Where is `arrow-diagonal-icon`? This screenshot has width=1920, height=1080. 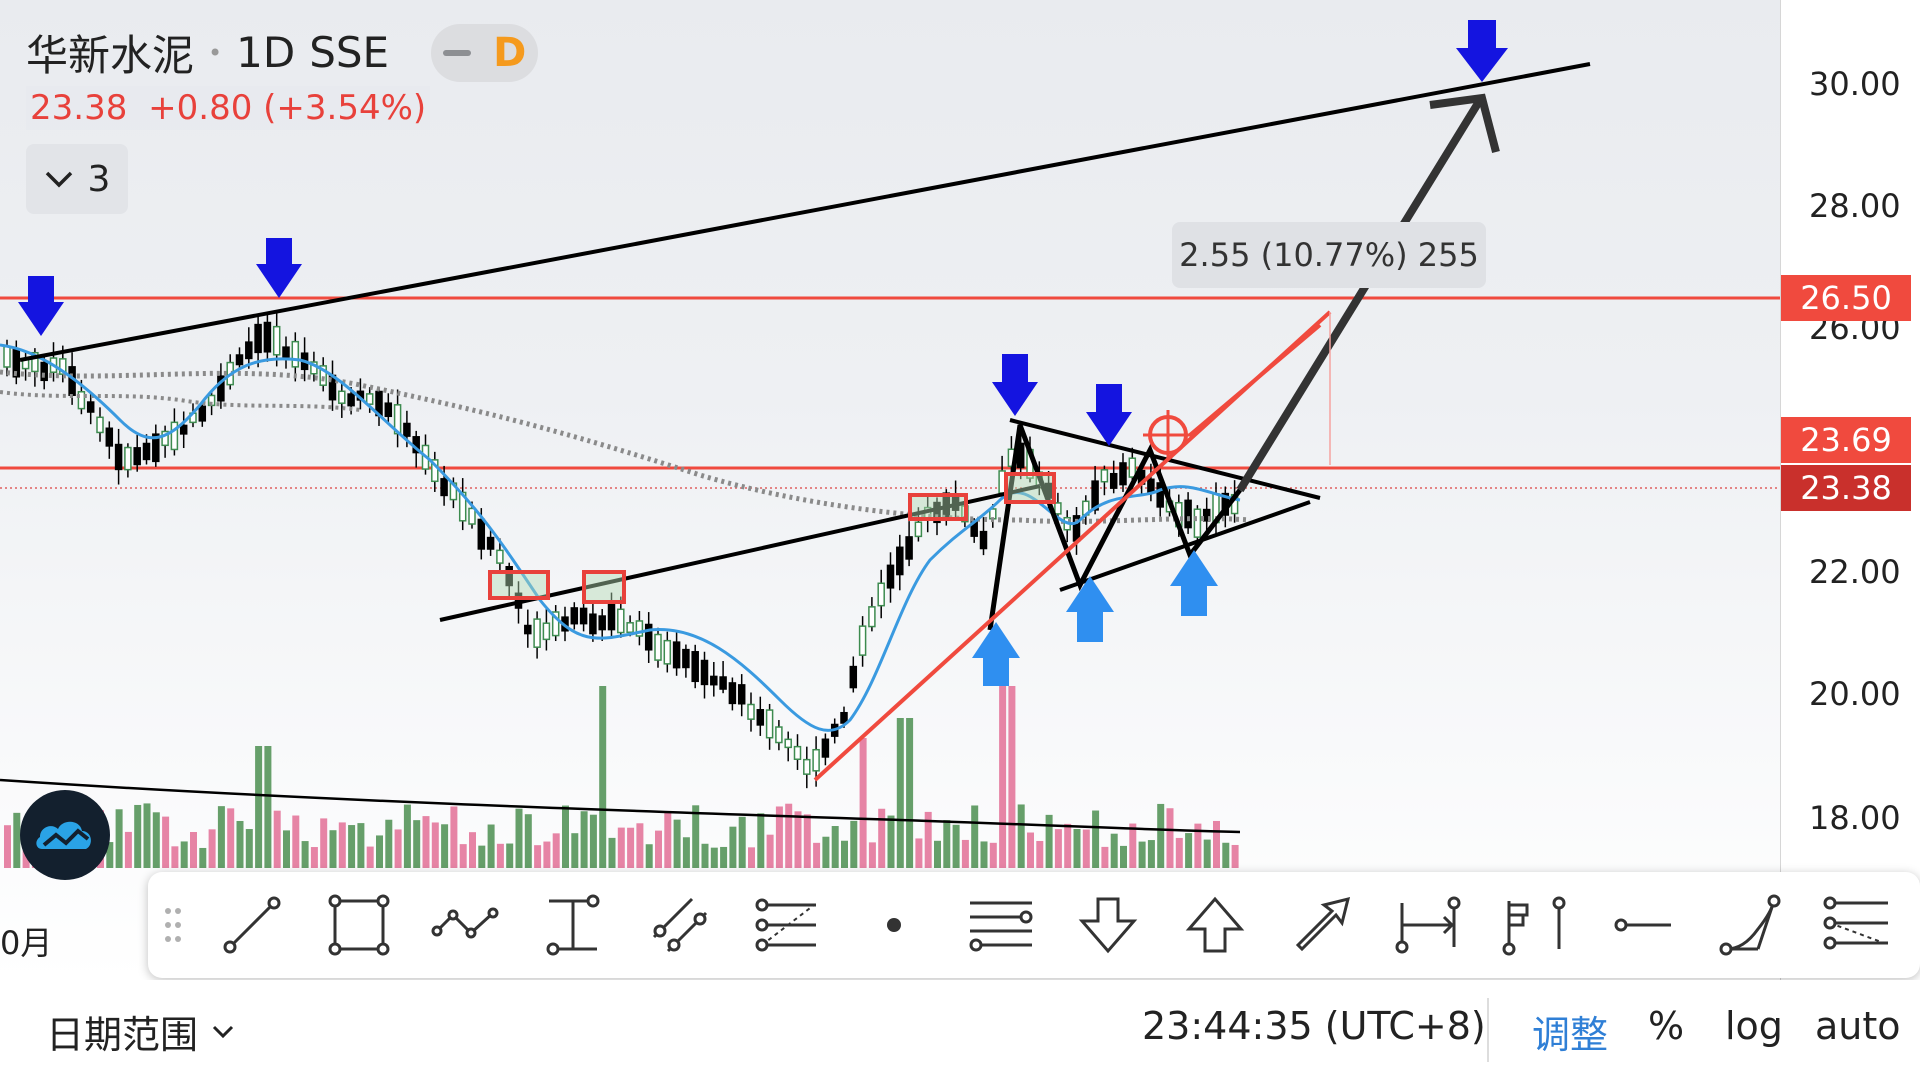 arrow-diagonal-icon is located at coordinates (1322, 924).